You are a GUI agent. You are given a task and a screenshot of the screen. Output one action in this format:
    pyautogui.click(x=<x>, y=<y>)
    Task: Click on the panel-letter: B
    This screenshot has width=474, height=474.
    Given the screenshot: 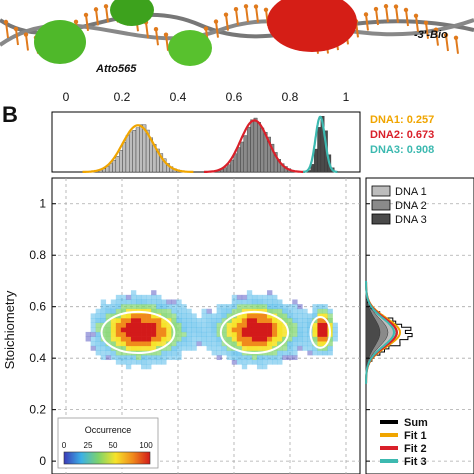 What is the action you would take?
    pyautogui.click(x=10, y=114)
    